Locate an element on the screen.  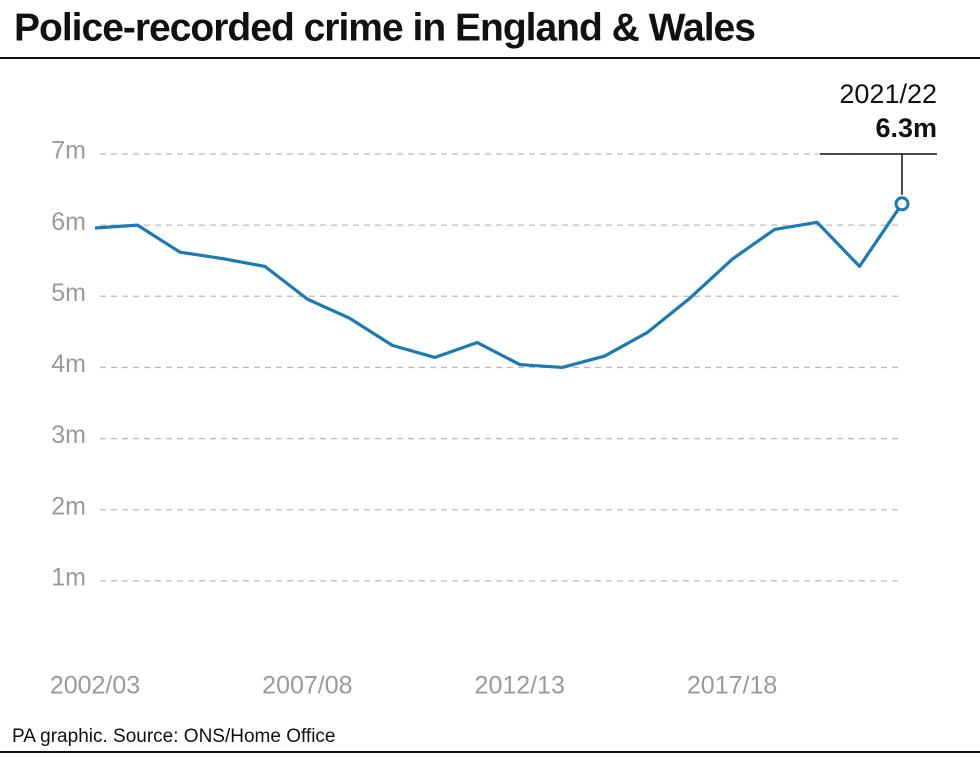
x-tick-label: 2012/13 is located at coordinates (520, 686).